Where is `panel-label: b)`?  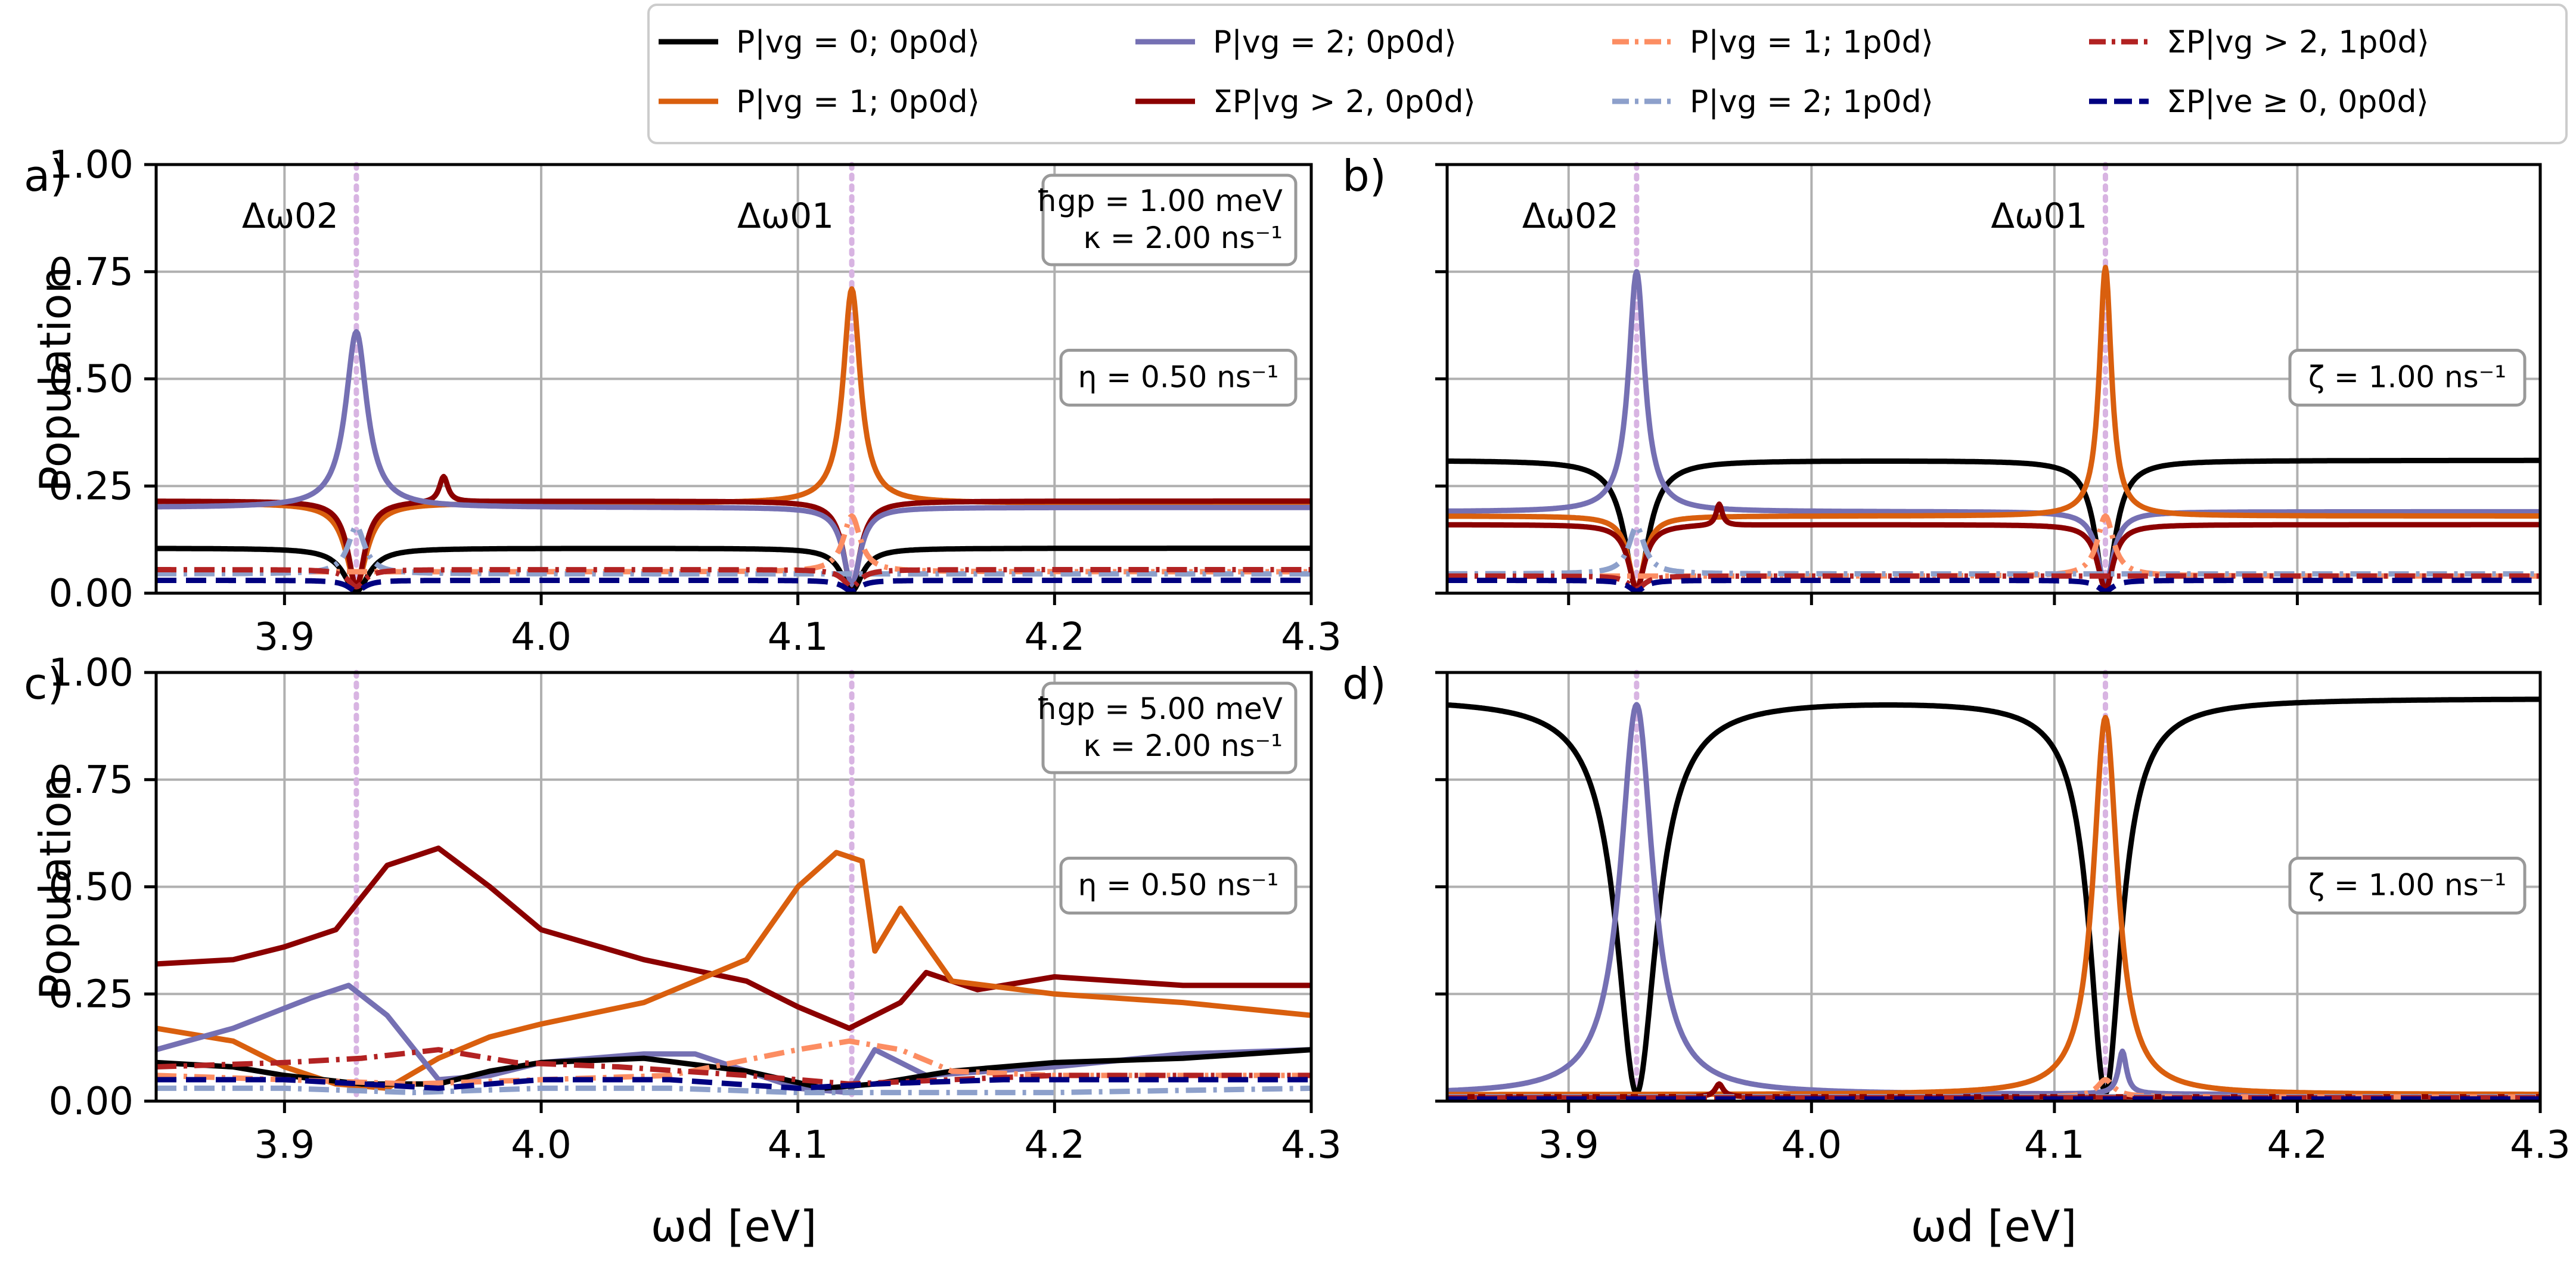
panel-label: b) is located at coordinates (1364, 176).